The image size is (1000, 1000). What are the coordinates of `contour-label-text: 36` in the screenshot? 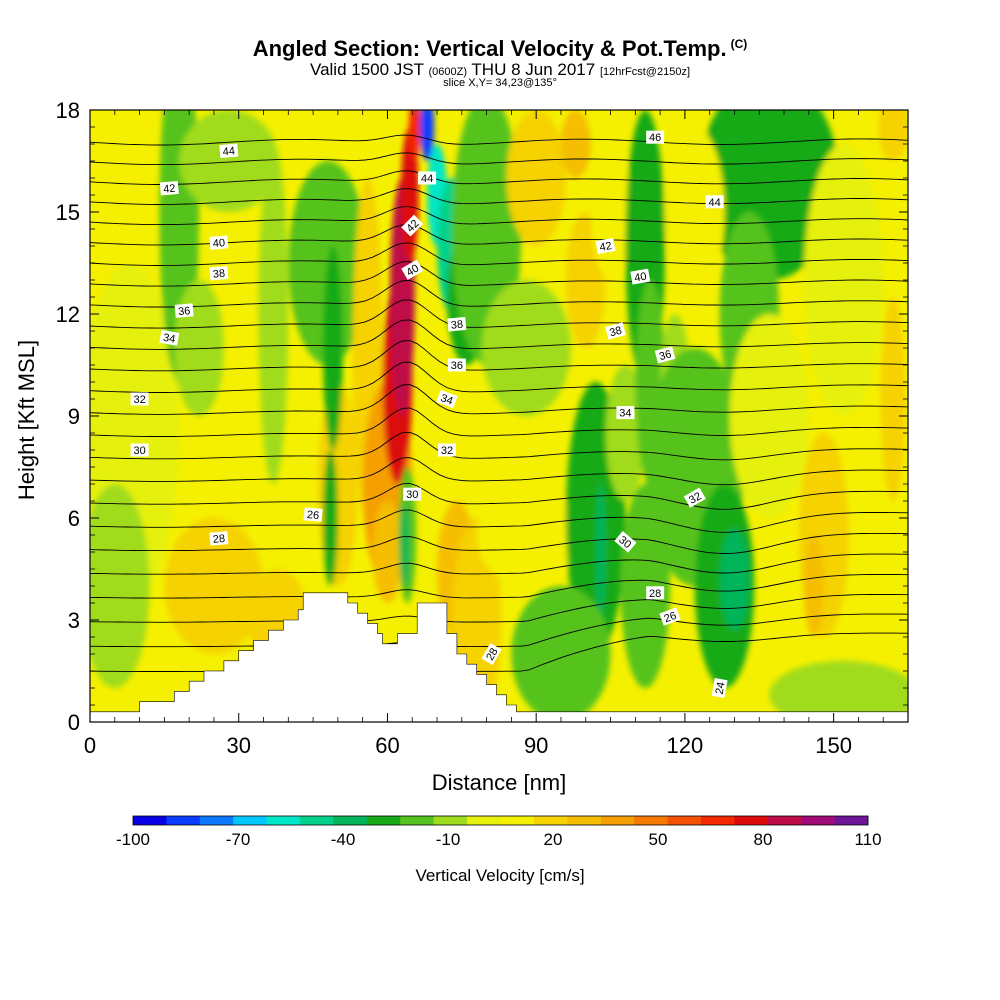 It's located at (457, 366).